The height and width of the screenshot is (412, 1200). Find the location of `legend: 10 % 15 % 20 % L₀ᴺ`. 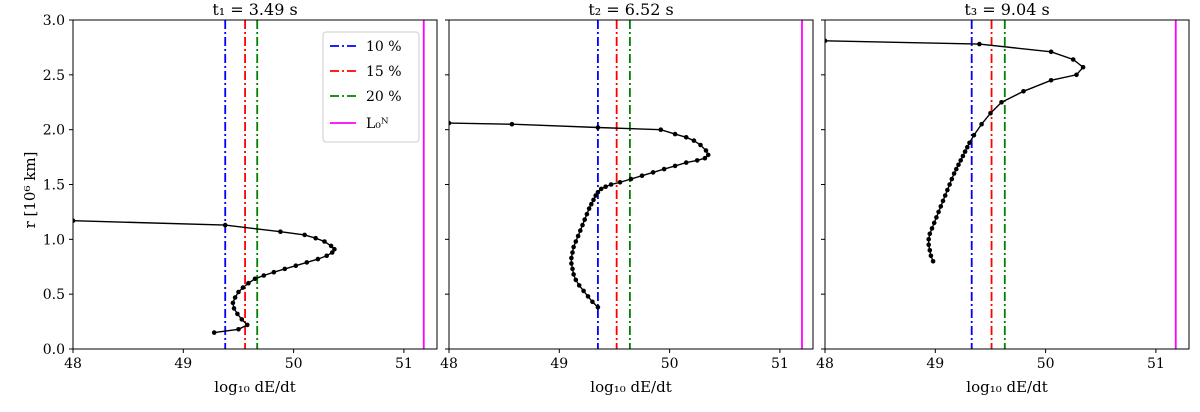

legend: 10 % 15 % 20 % L₀ᴺ is located at coordinates (371, 87).